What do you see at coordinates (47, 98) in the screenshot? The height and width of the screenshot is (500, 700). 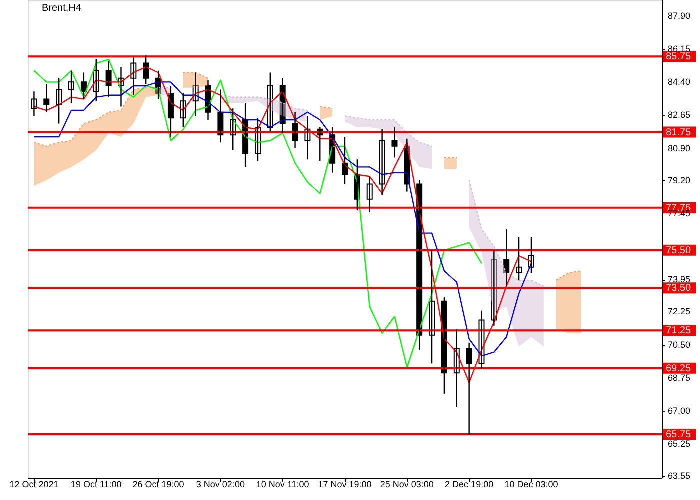 I see `candlestick` at bounding box center [47, 98].